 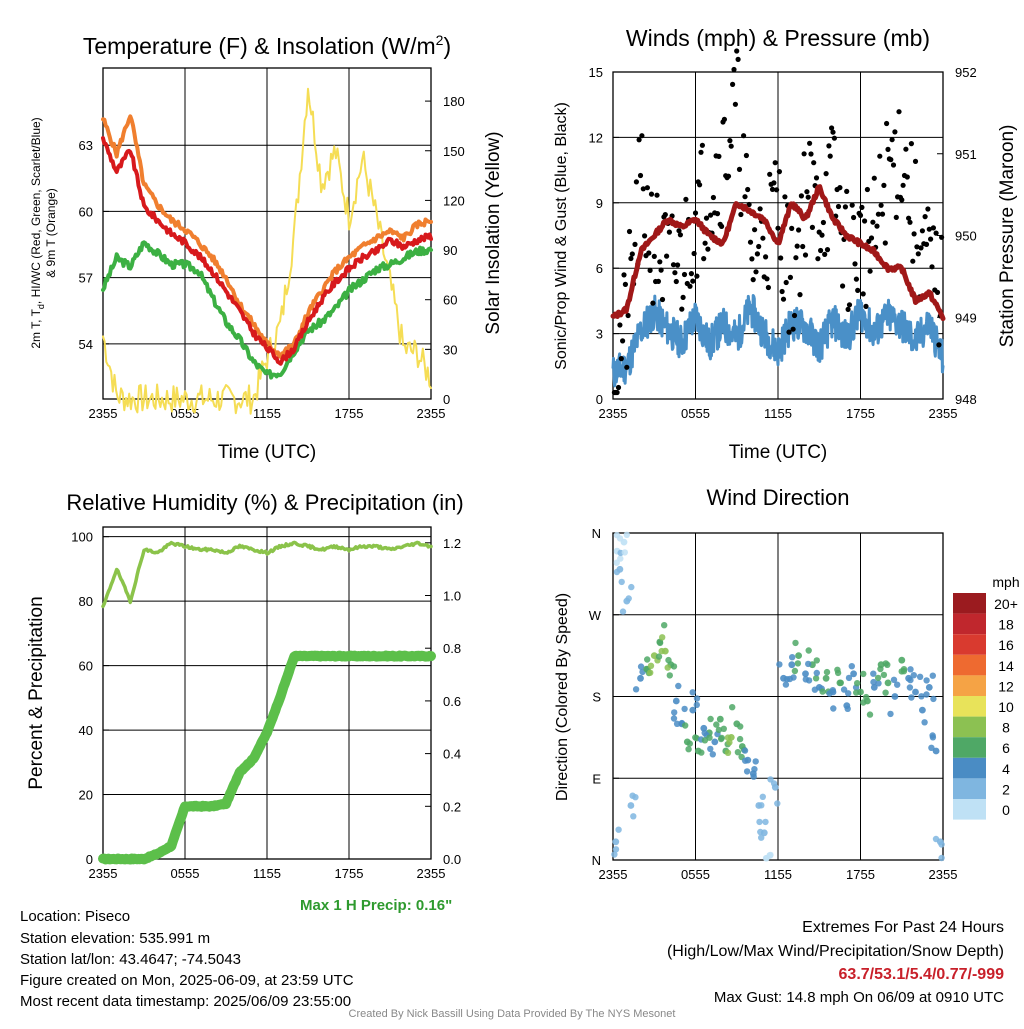 What do you see at coordinates (860, 874) in the screenshot?
I see `dir-xtick-label: 1755` at bounding box center [860, 874].